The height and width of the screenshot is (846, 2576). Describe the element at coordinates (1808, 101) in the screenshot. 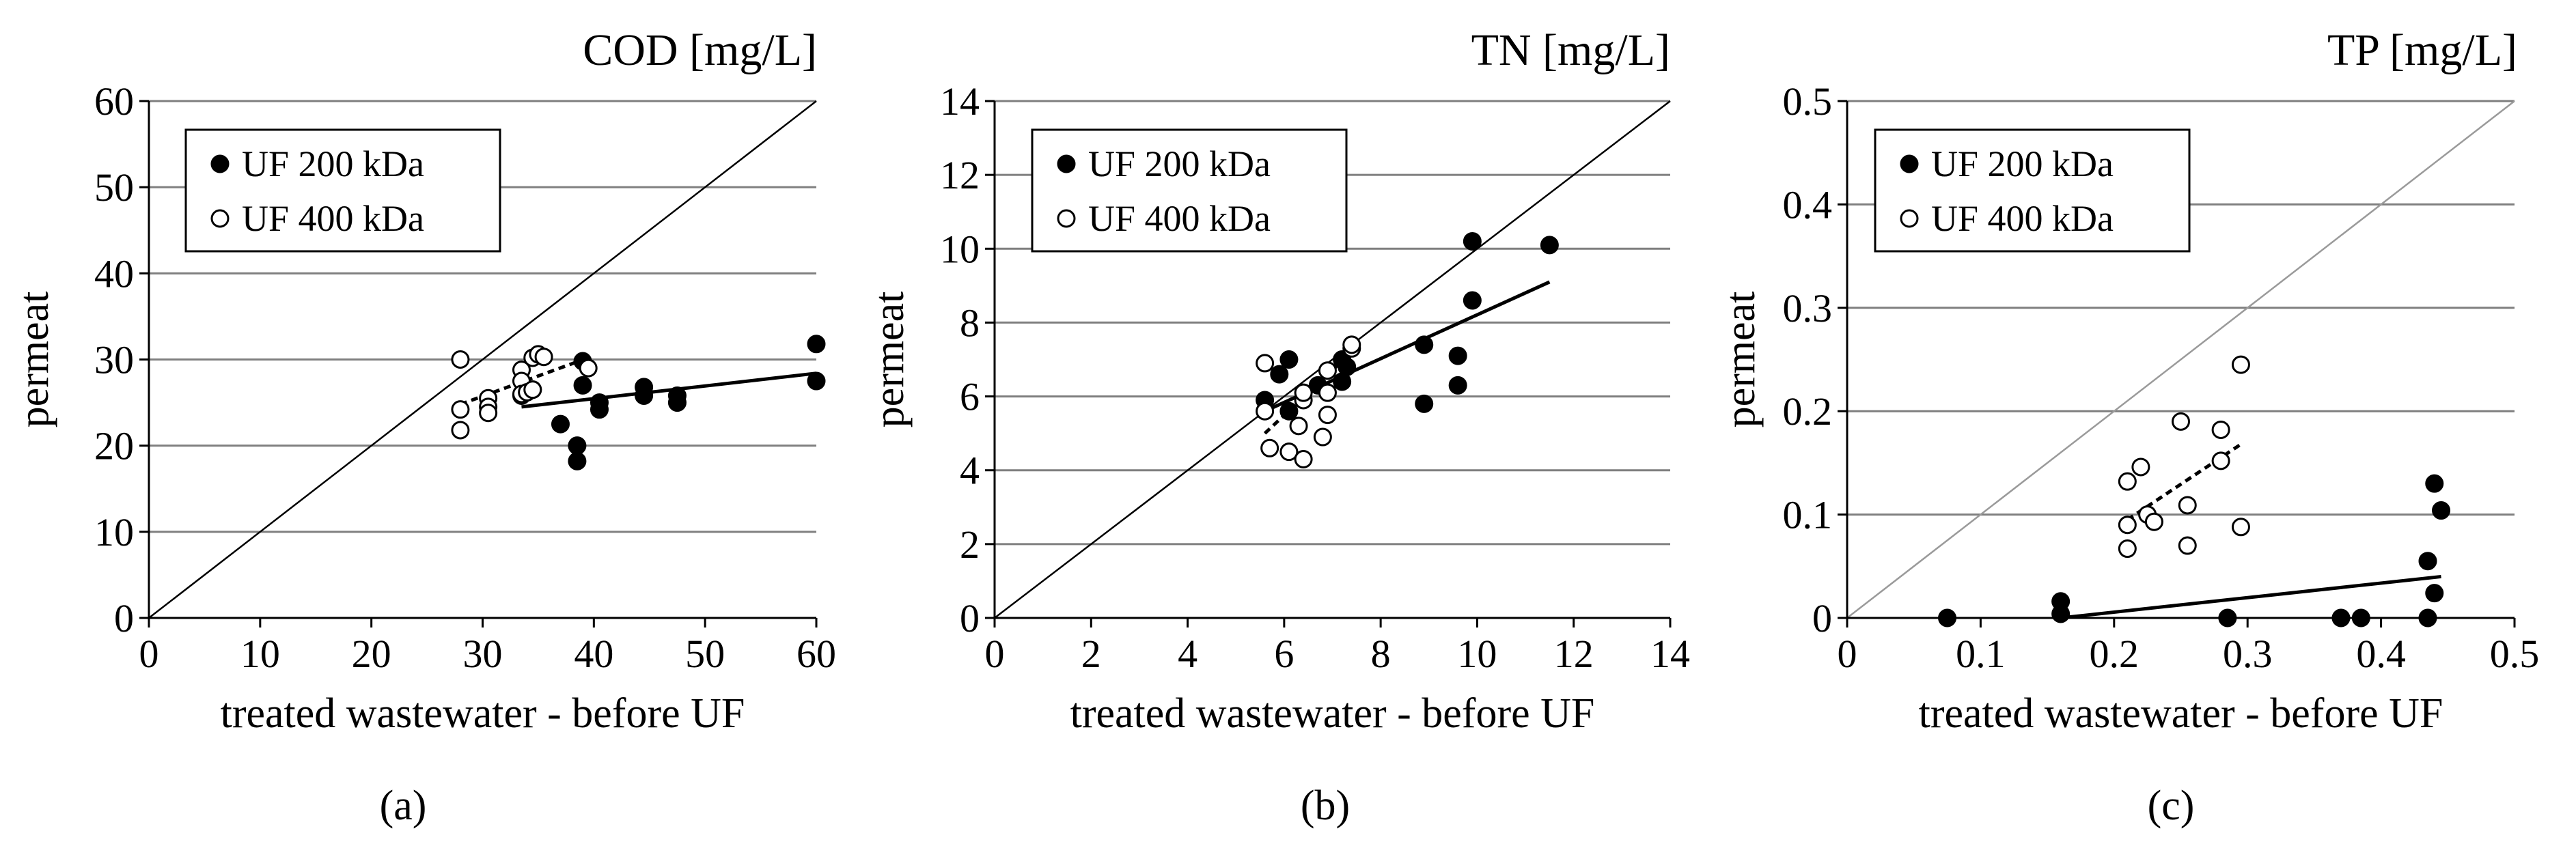

I see `y-tick-label: 0.5` at that location.